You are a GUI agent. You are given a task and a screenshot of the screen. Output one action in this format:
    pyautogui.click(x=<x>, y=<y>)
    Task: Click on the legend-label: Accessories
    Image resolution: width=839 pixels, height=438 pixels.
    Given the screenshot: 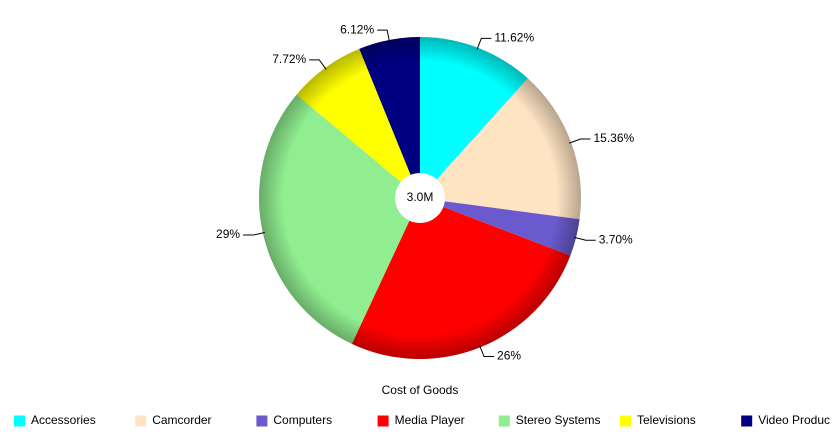 What is the action you would take?
    pyautogui.click(x=63, y=420)
    